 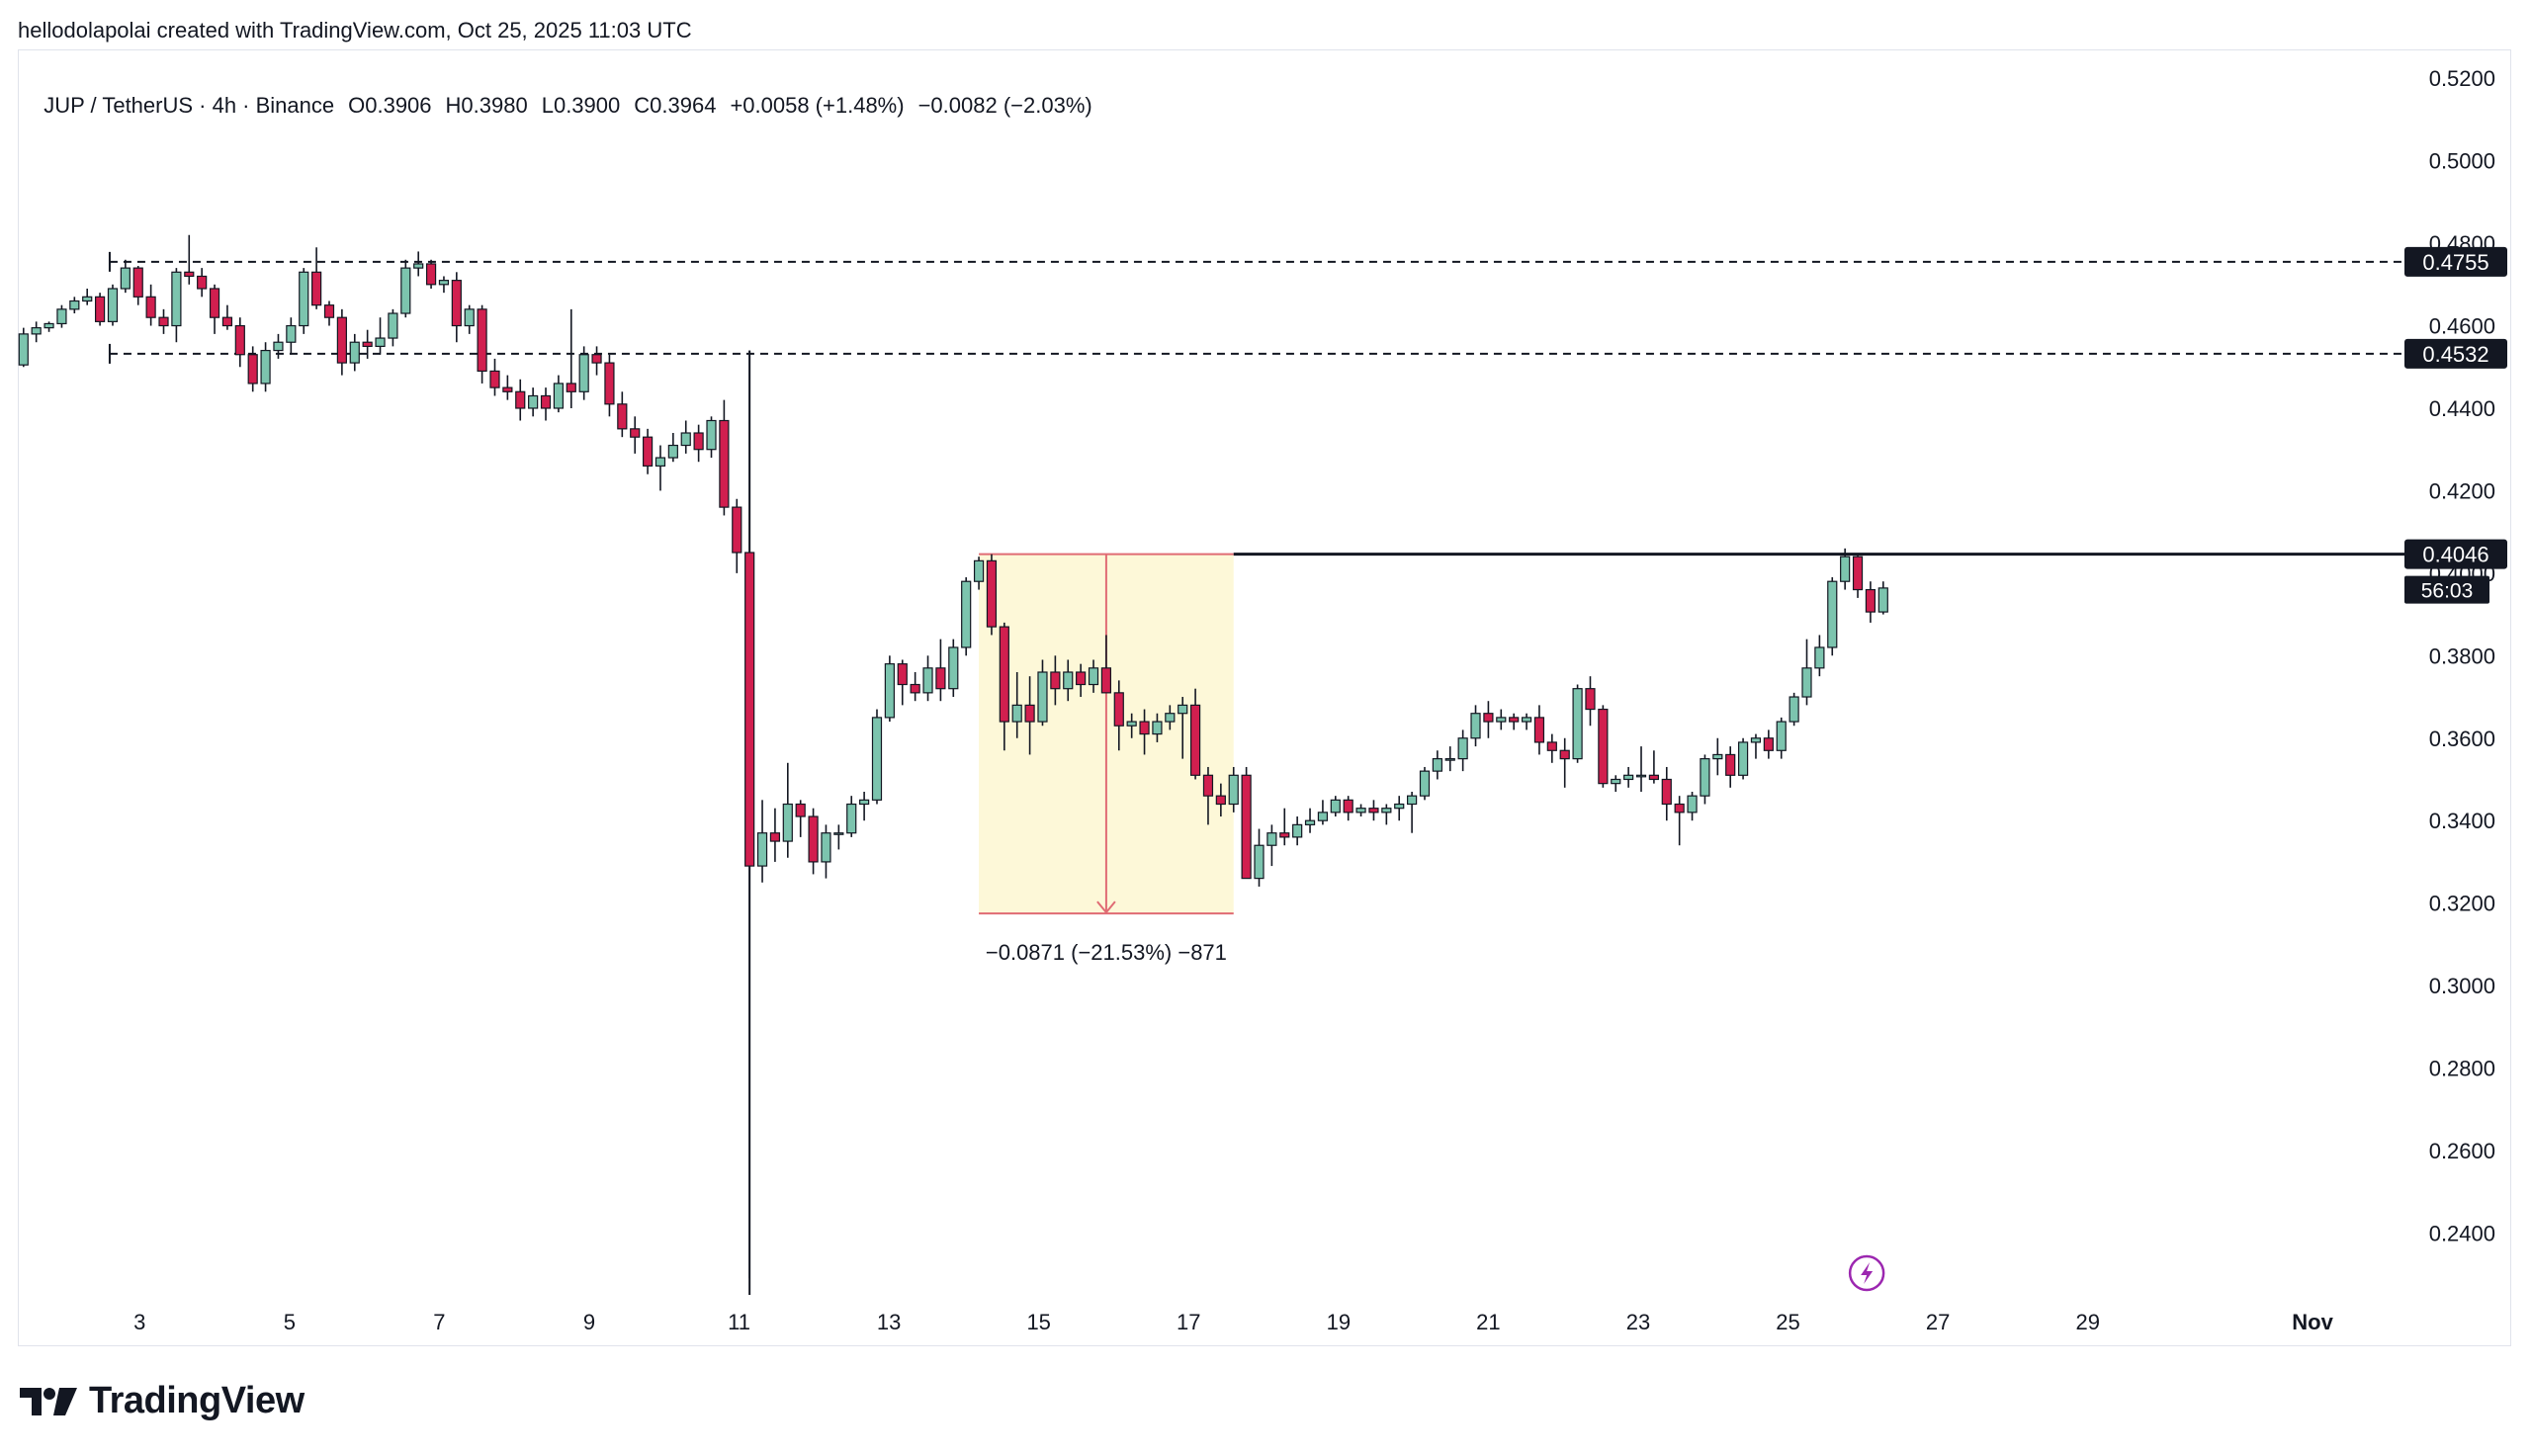 What do you see at coordinates (2462, 986) in the screenshot?
I see `y-tick-label: 0.3000` at bounding box center [2462, 986].